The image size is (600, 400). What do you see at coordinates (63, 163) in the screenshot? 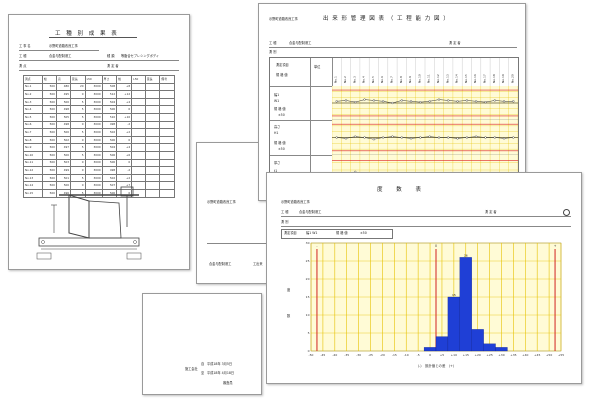
I see `table-cell: 503` at bounding box center [63, 163].